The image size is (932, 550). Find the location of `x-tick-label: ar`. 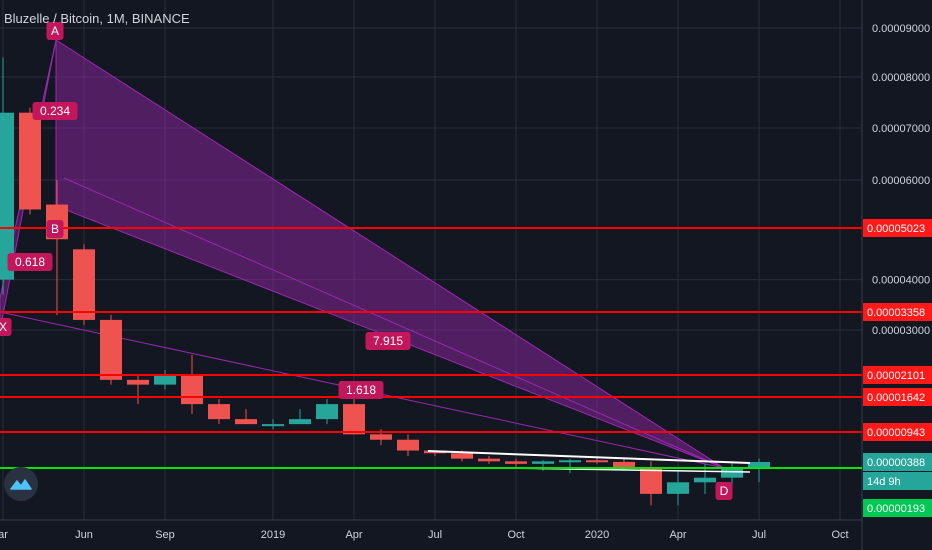

x-tick-label: ar is located at coordinates (4, 535).